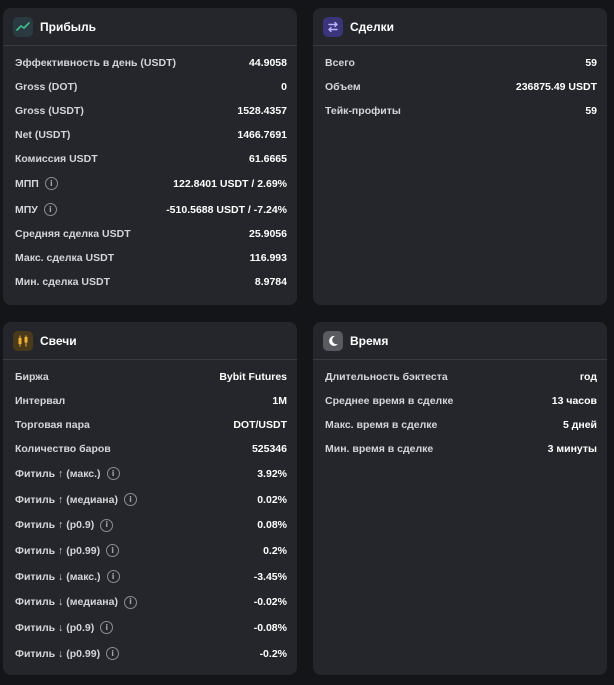 Image resolution: width=614 pixels, height=685 pixels. What do you see at coordinates (363, 111) in the screenshot?
I see `trades-row-label: Тейк-профиты` at bounding box center [363, 111].